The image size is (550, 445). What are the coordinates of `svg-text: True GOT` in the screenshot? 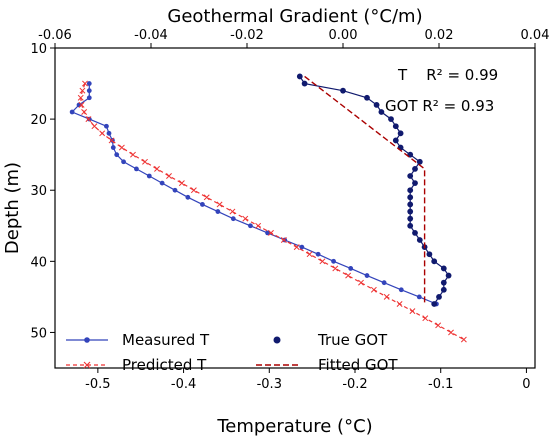 It's located at (352, 340).